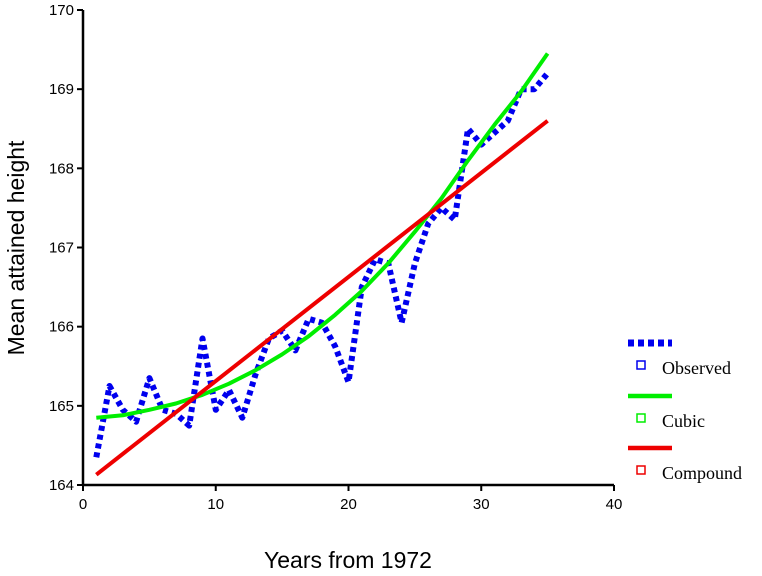 The image size is (762, 576). Describe the element at coordinates (83, 504) in the screenshot. I see `x-tick-label: 0` at that location.